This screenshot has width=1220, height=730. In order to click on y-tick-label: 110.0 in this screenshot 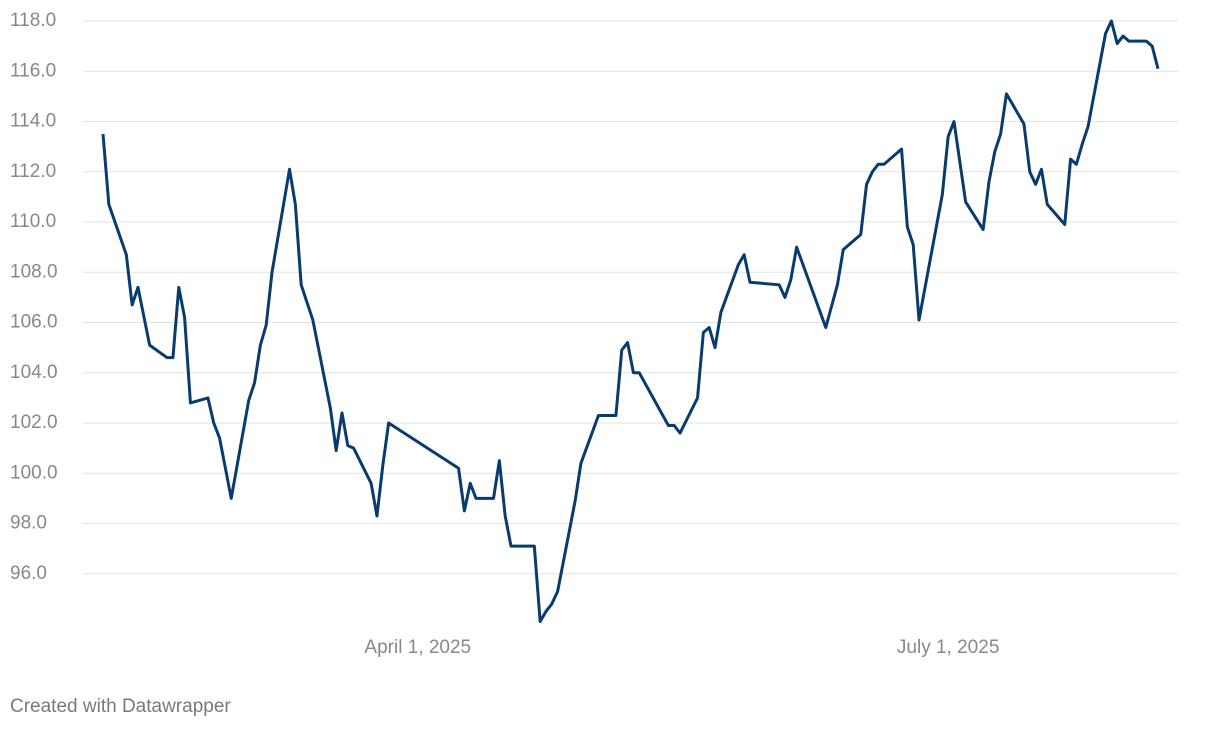, I will do `click(33, 221)`.